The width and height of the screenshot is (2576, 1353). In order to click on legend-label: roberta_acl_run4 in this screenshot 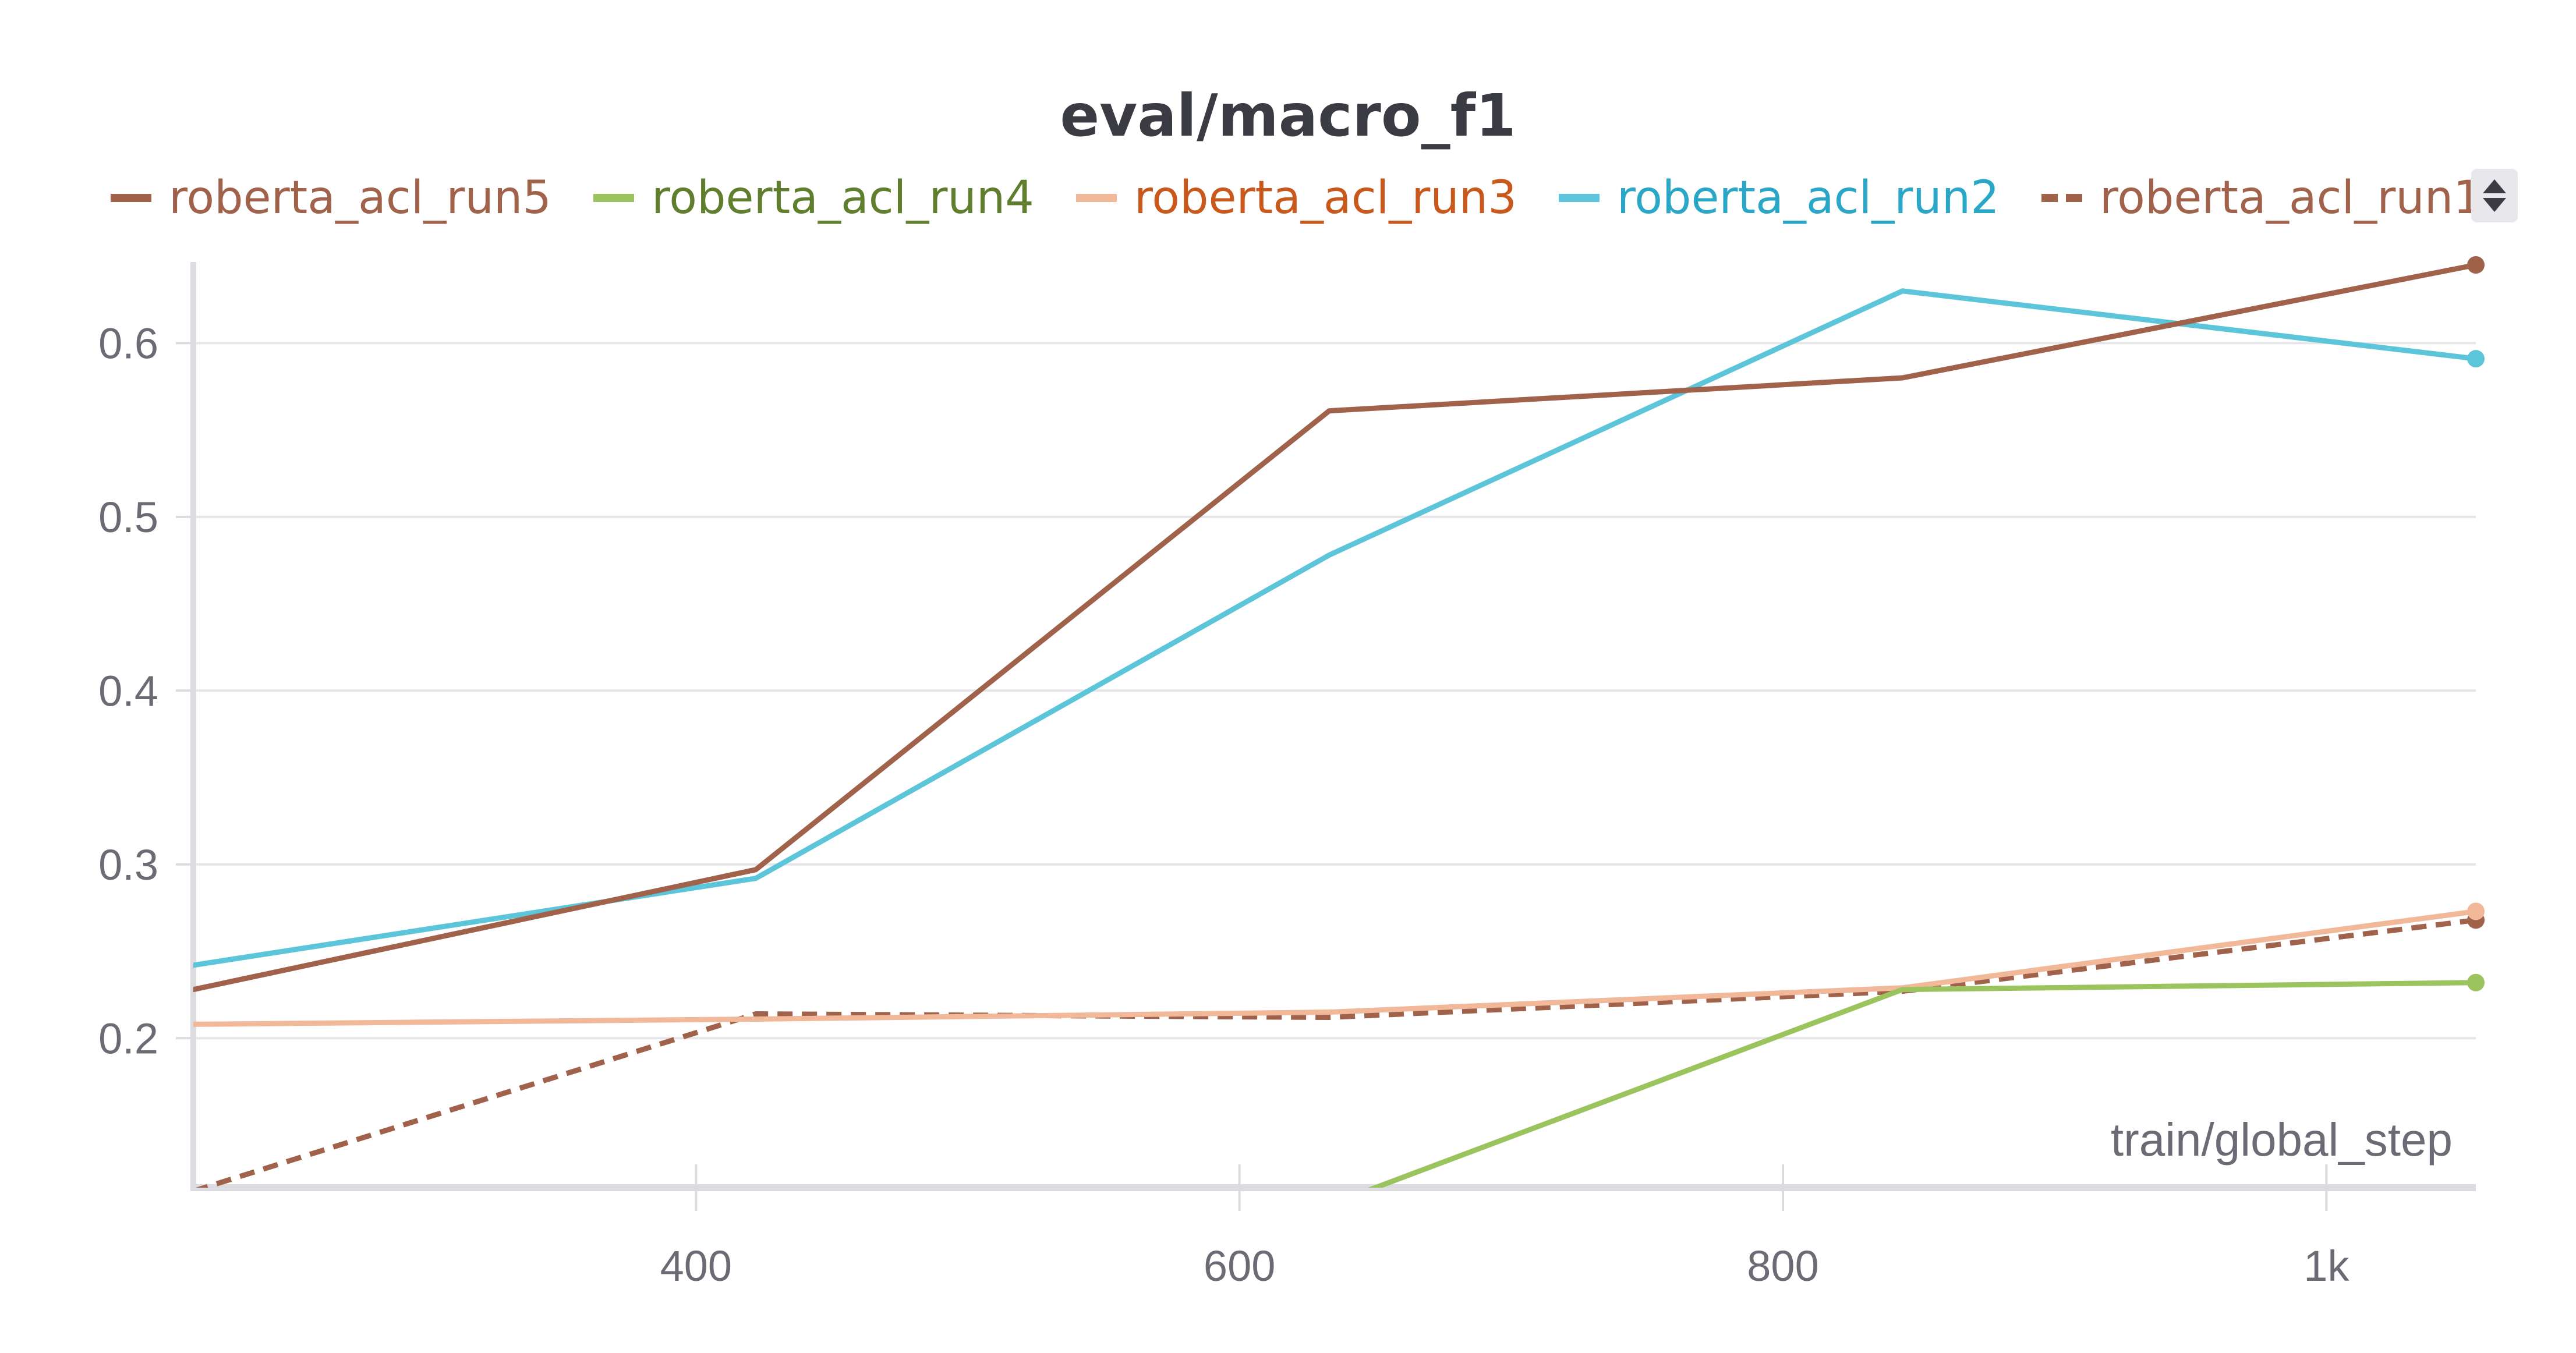, I will do `click(842, 198)`.